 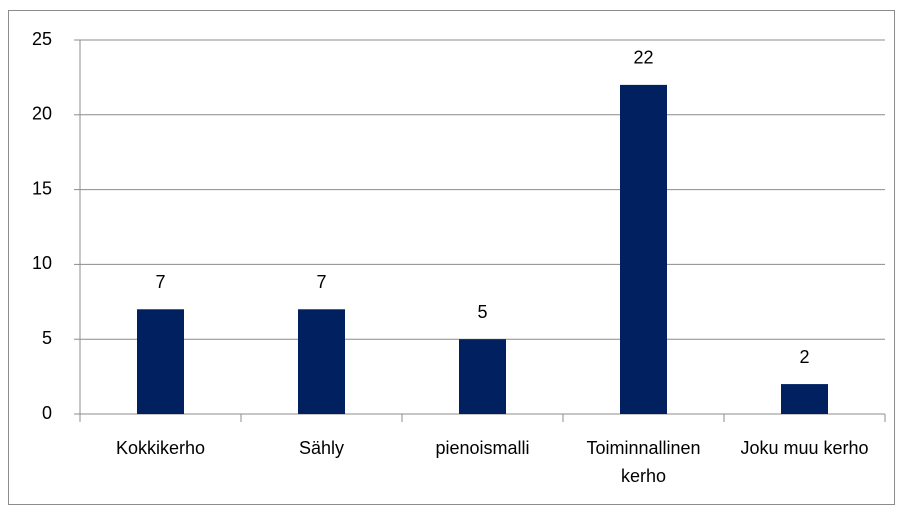 I want to click on x-tick-label: Sähly, so click(x=321, y=448).